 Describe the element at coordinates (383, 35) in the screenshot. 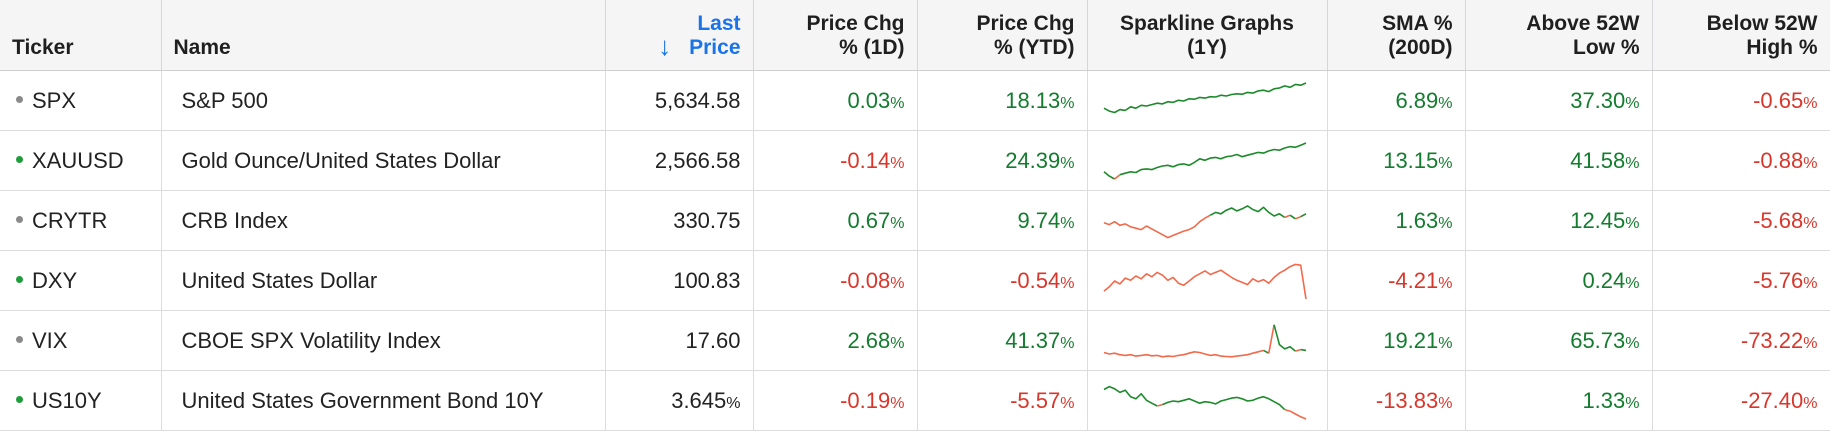

I see `col-header-name: Name` at that location.